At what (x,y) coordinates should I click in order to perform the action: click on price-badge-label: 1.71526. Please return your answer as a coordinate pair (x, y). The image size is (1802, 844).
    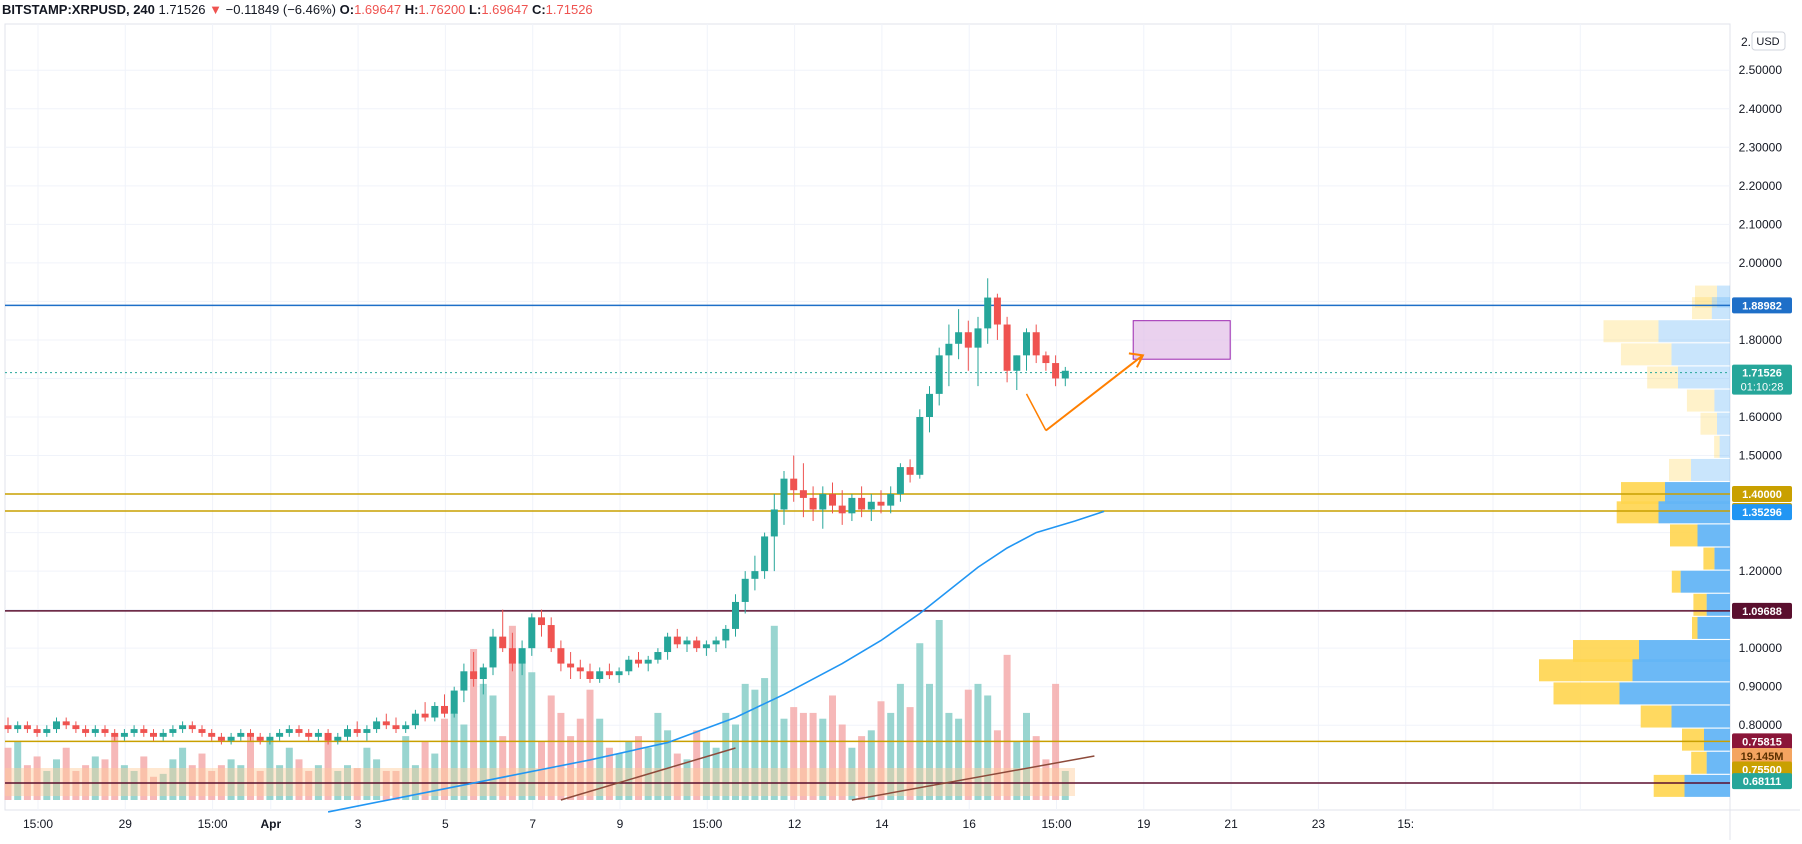
    Looking at the image, I should click on (1762, 374).